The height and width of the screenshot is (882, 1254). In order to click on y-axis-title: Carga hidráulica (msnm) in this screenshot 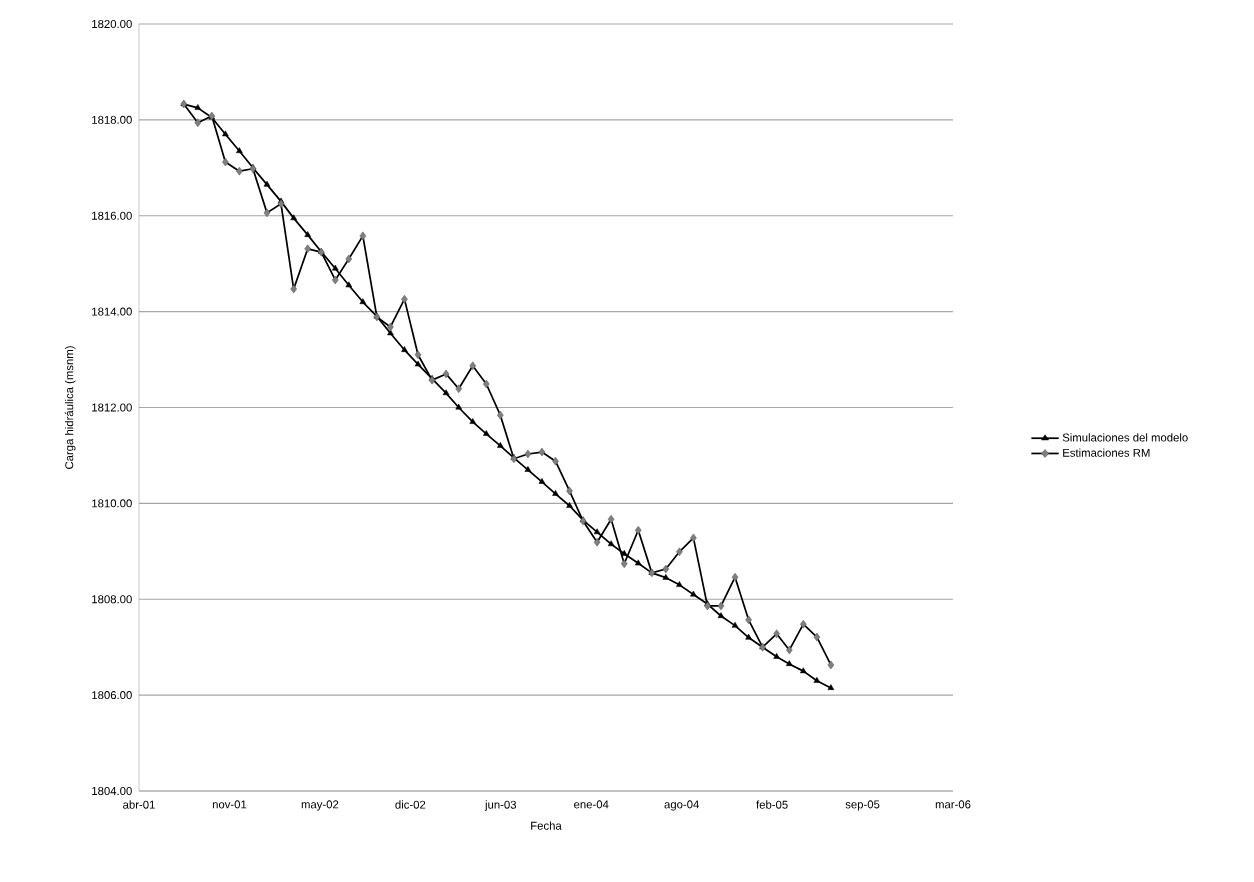, I will do `click(70, 407)`.